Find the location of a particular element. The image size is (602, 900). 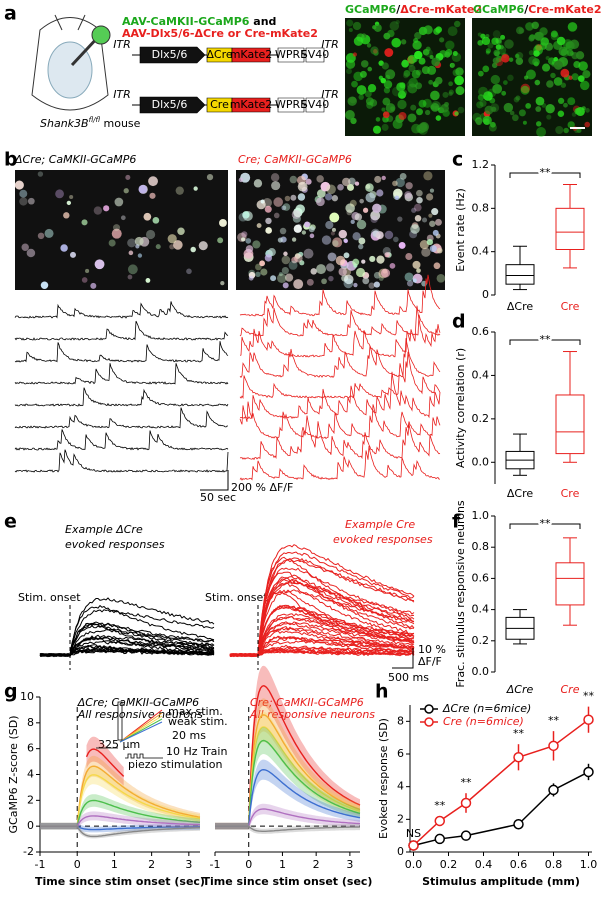

legend-marker is located at coordinates (429, 709).